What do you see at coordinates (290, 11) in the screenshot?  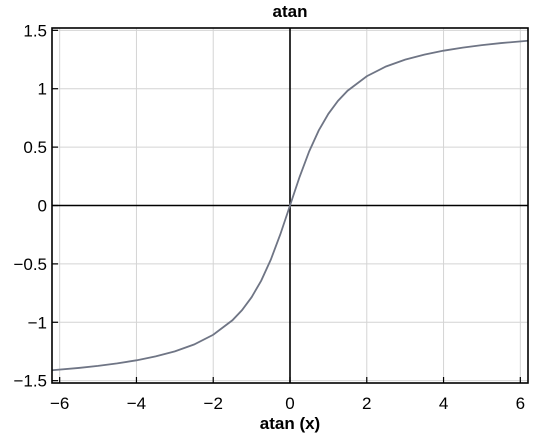 I see `chart-title: atan` at bounding box center [290, 11].